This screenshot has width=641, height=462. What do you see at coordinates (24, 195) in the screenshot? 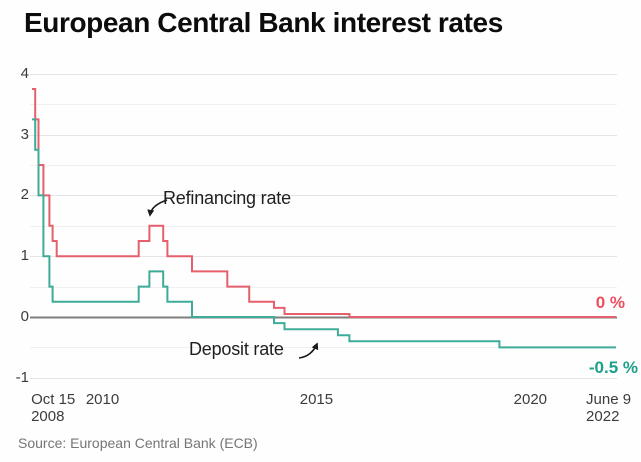
I see `y-tick-label: 2` at bounding box center [24, 195].